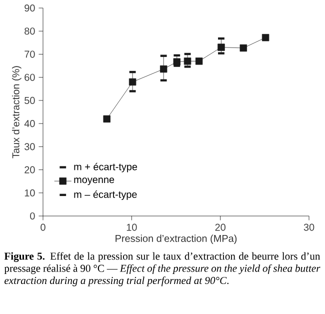  I want to click on y-tick-label: 70, so click(29, 54).